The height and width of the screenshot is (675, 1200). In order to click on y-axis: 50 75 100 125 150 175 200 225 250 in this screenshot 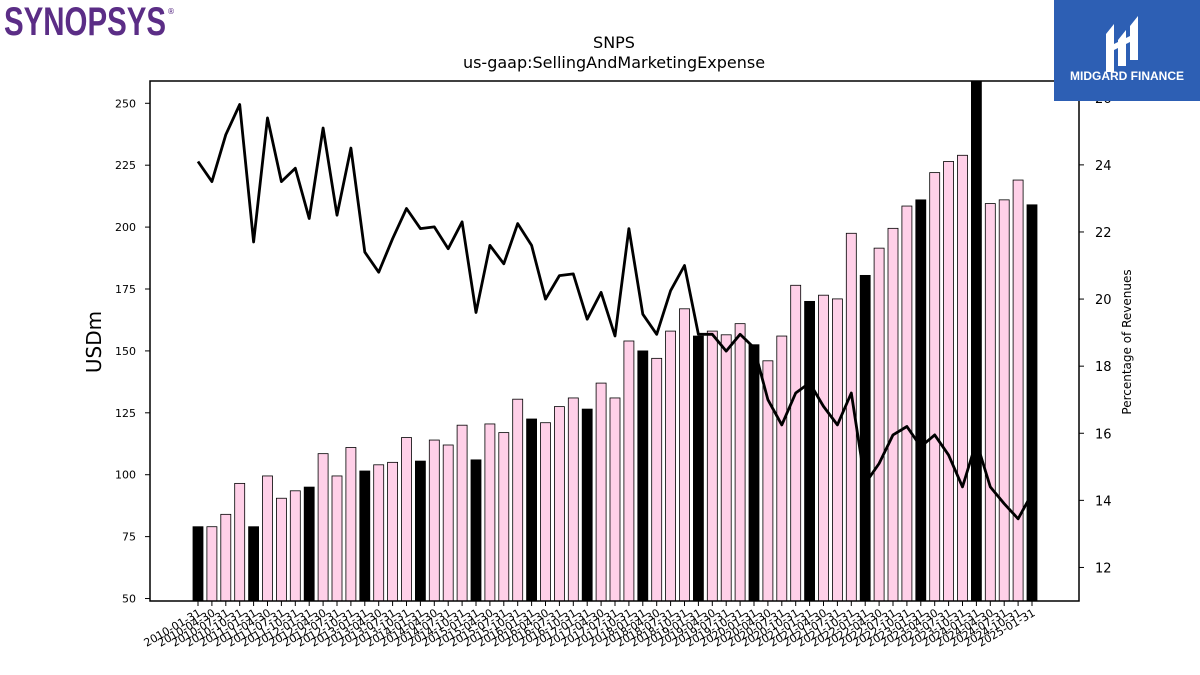, I will do `click(132, 351)`.